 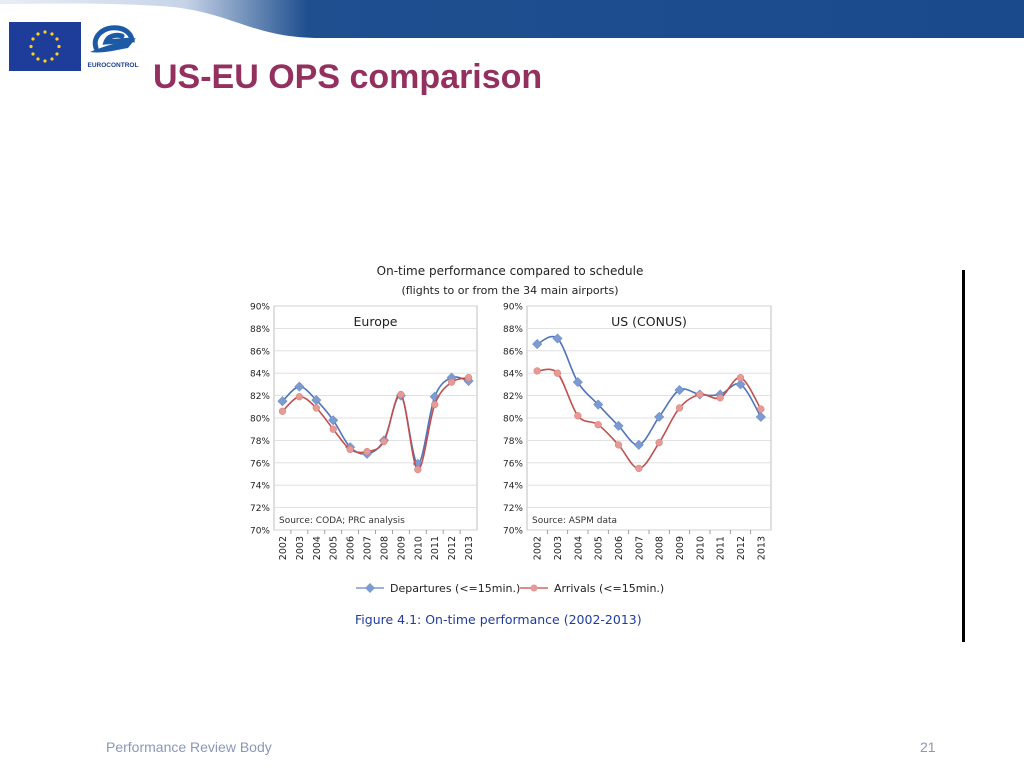 I want to click on panel-title: US (CONUS), so click(x=649, y=321).